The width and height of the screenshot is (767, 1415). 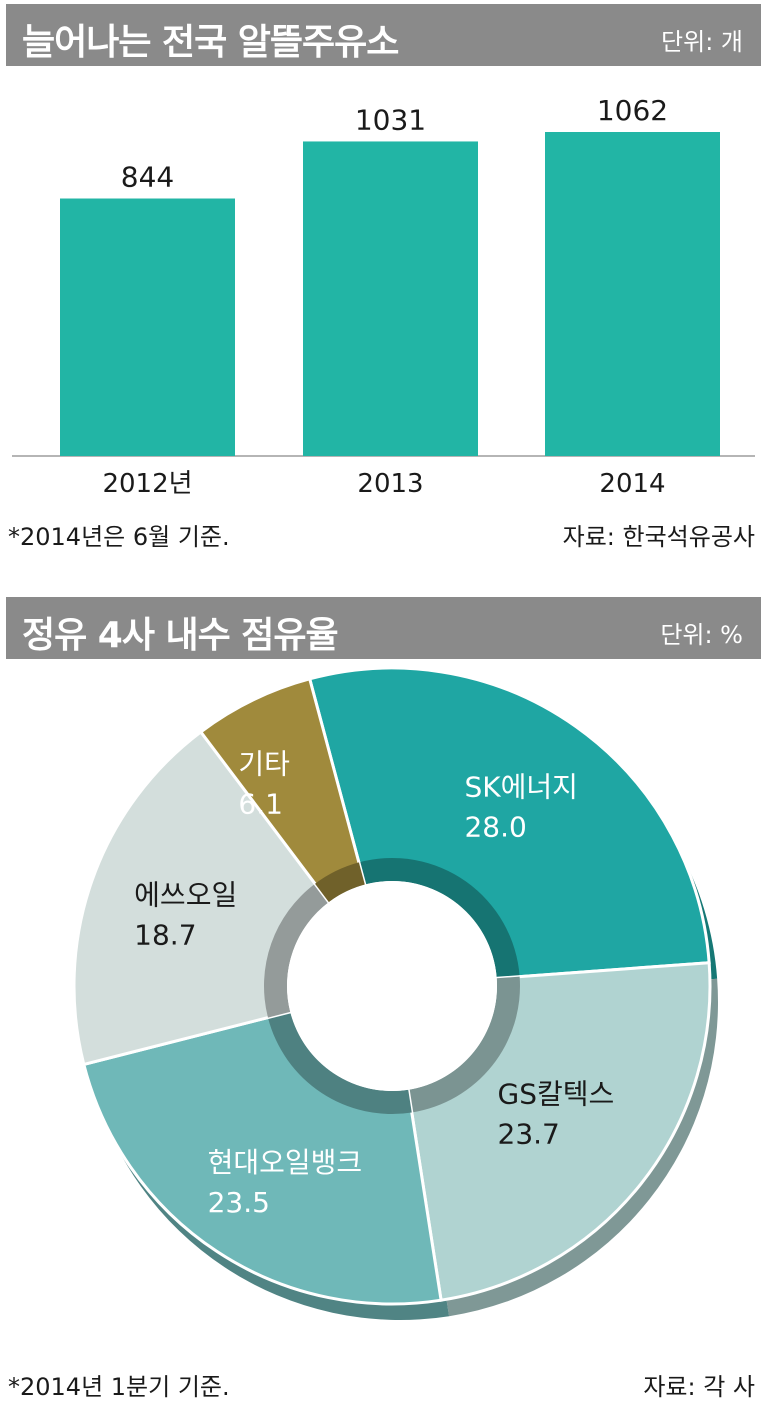 I want to click on donut-chart-source: 자료: 각 사, so click(x=699, y=1387).